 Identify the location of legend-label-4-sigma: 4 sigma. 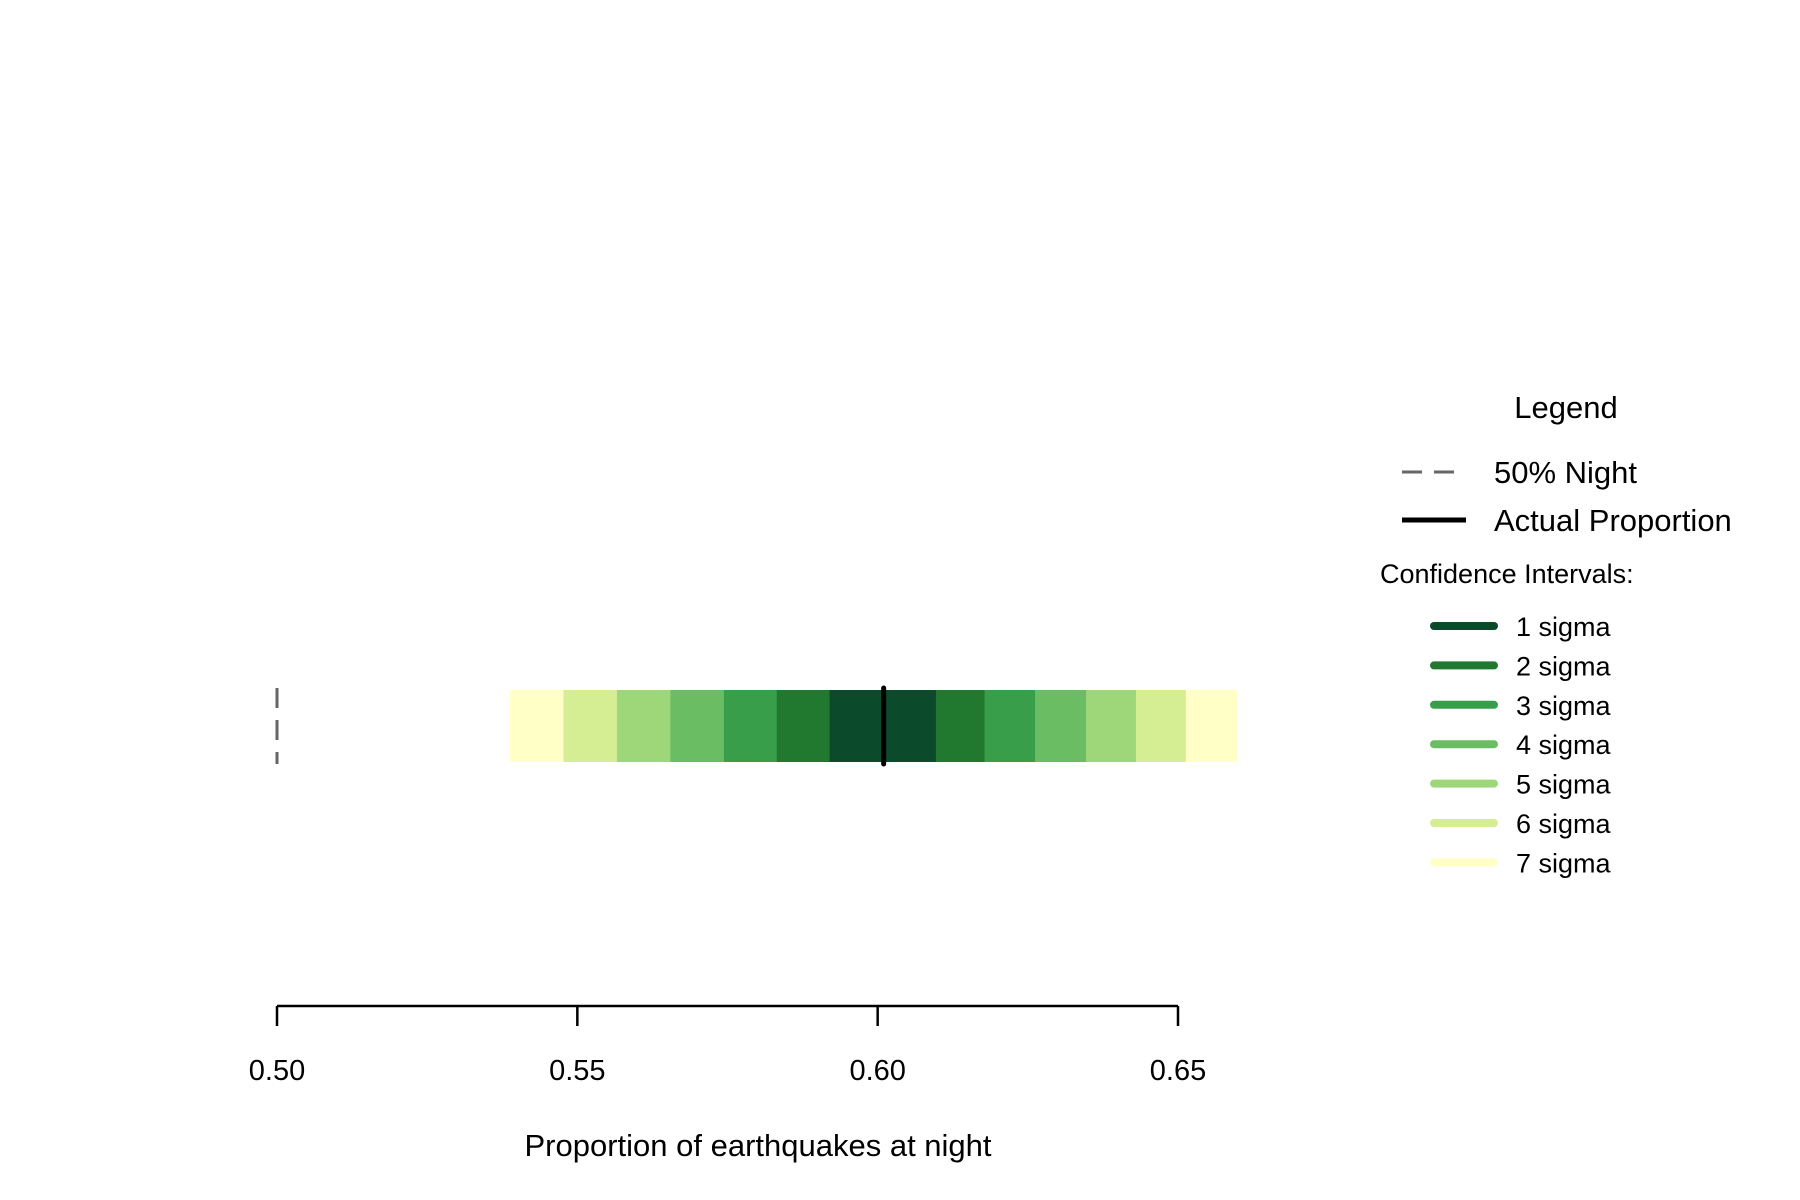
(1564, 745).